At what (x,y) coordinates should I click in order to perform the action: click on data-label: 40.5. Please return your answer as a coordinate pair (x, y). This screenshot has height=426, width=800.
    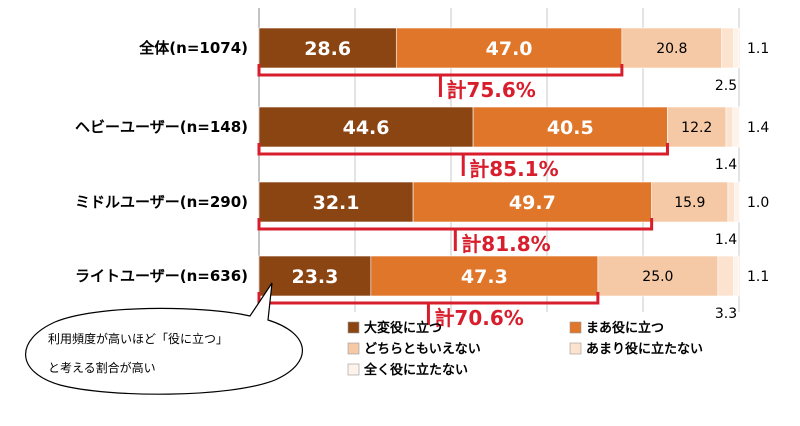
    Looking at the image, I should click on (570, 128).